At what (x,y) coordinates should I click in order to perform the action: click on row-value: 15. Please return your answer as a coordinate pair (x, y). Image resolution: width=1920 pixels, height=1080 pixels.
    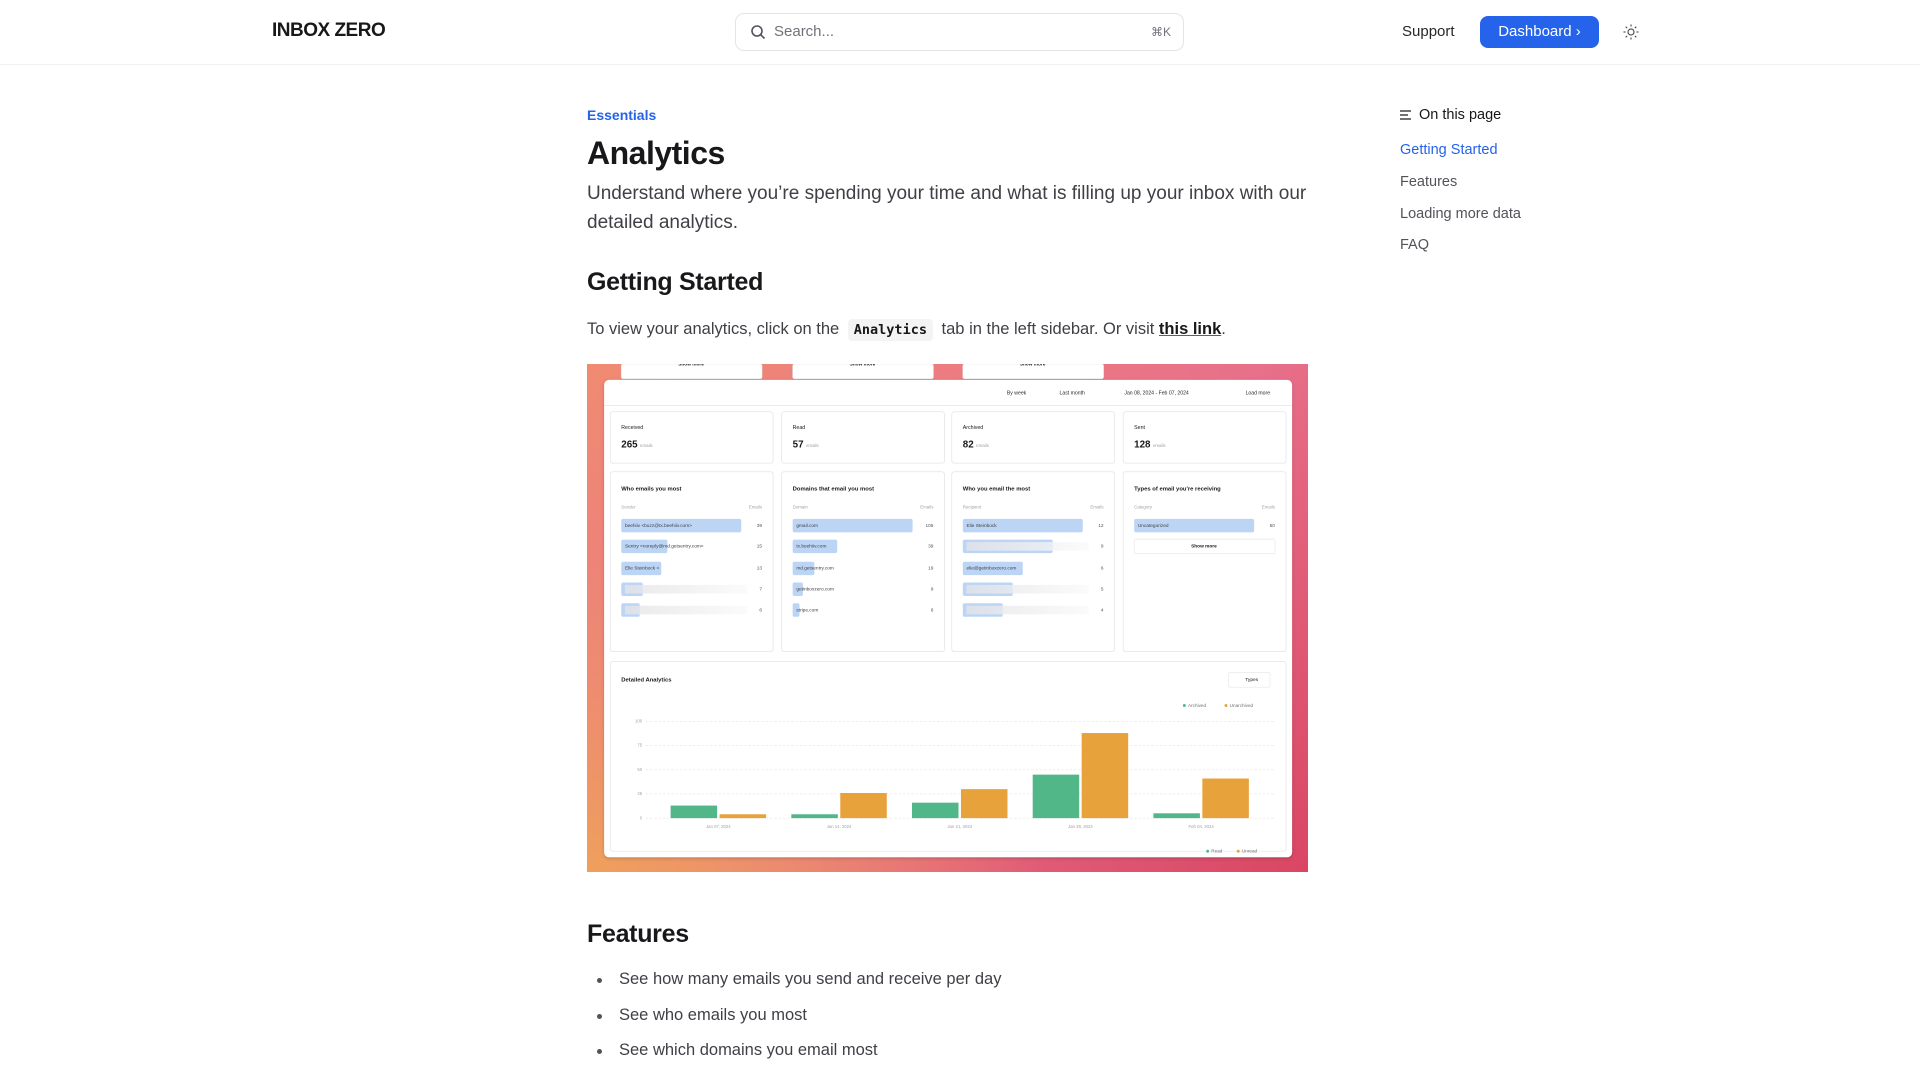
    Looking at the image, I should click on (760, 547).